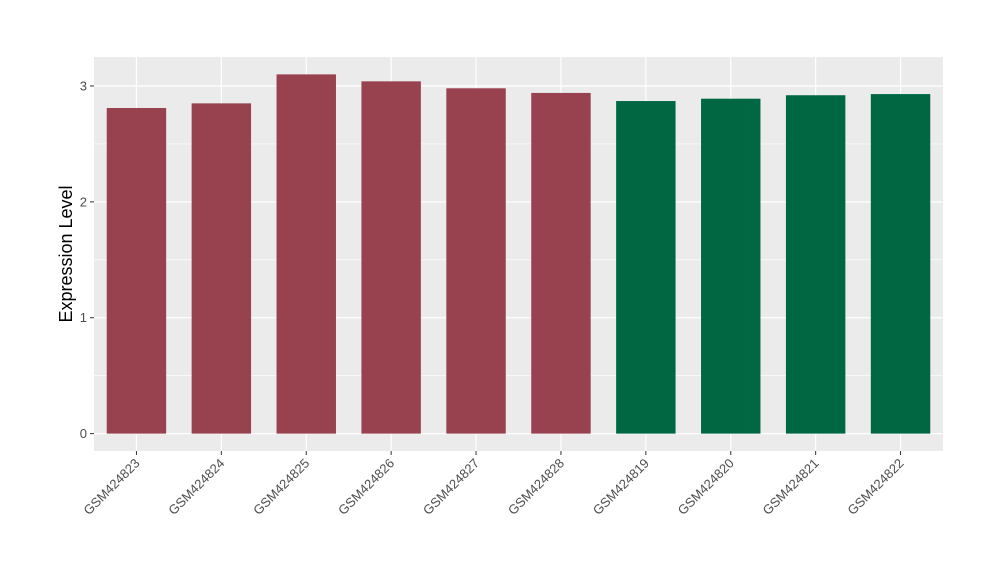 The height and width of the screenshot is (580, 1000). Describe the element at coordinates (196, 487) in the screenshot. I see `x-tick-label: GSM424824` at that location.